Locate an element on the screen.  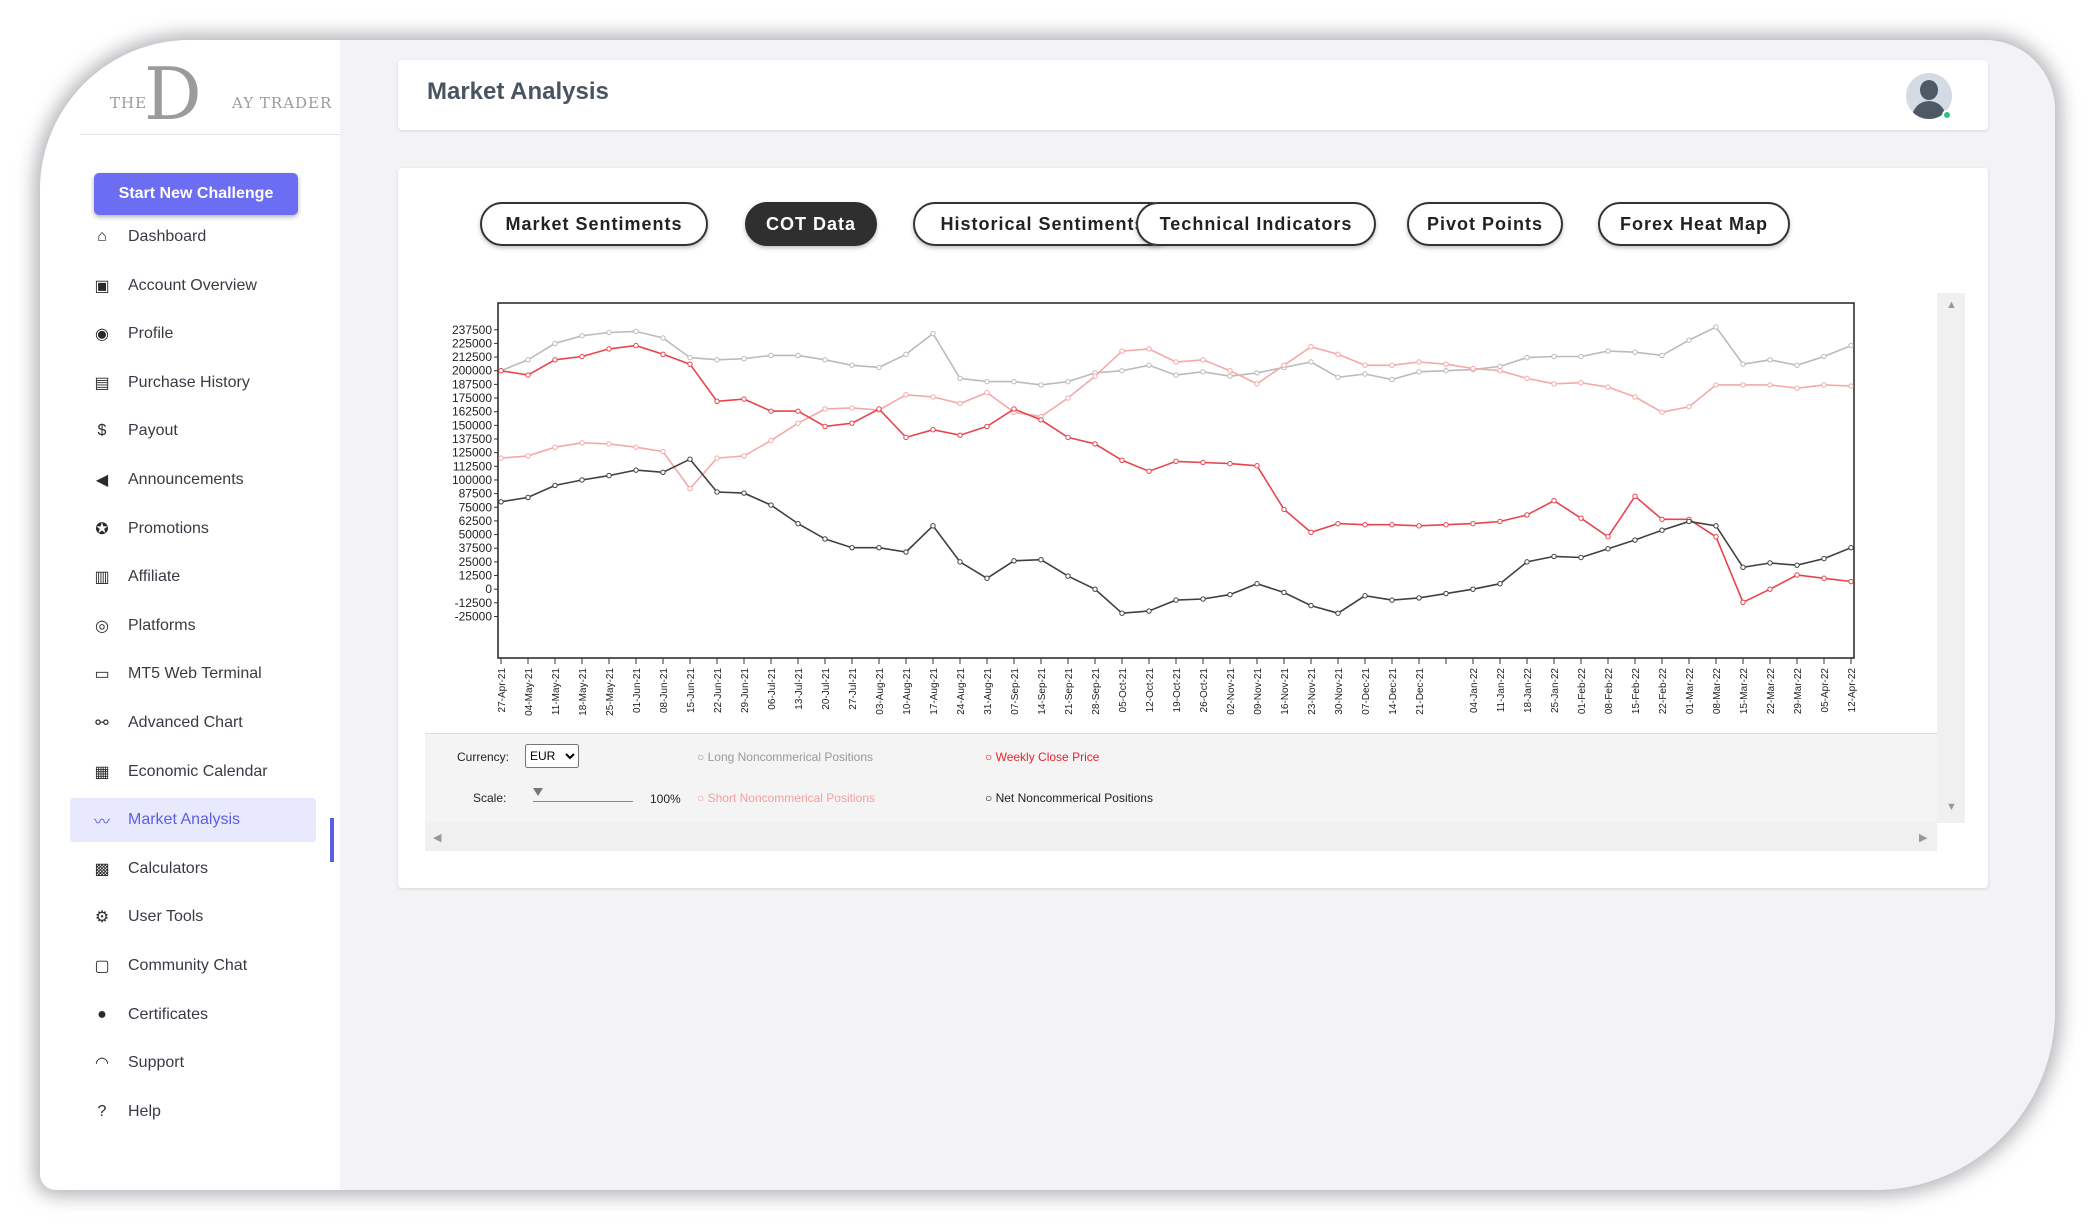
legend-short: ○ Short Noncommerical Positions is located at coordinates (786, 798).